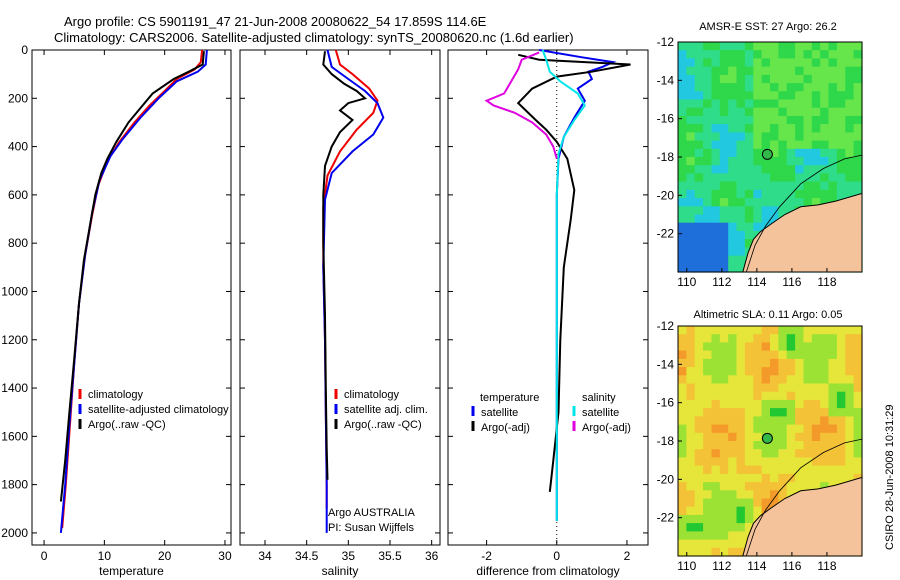 The width and height of the screenshot is (900, 580). I want to click on x-tick-label: 35.5, so click(390, 556).